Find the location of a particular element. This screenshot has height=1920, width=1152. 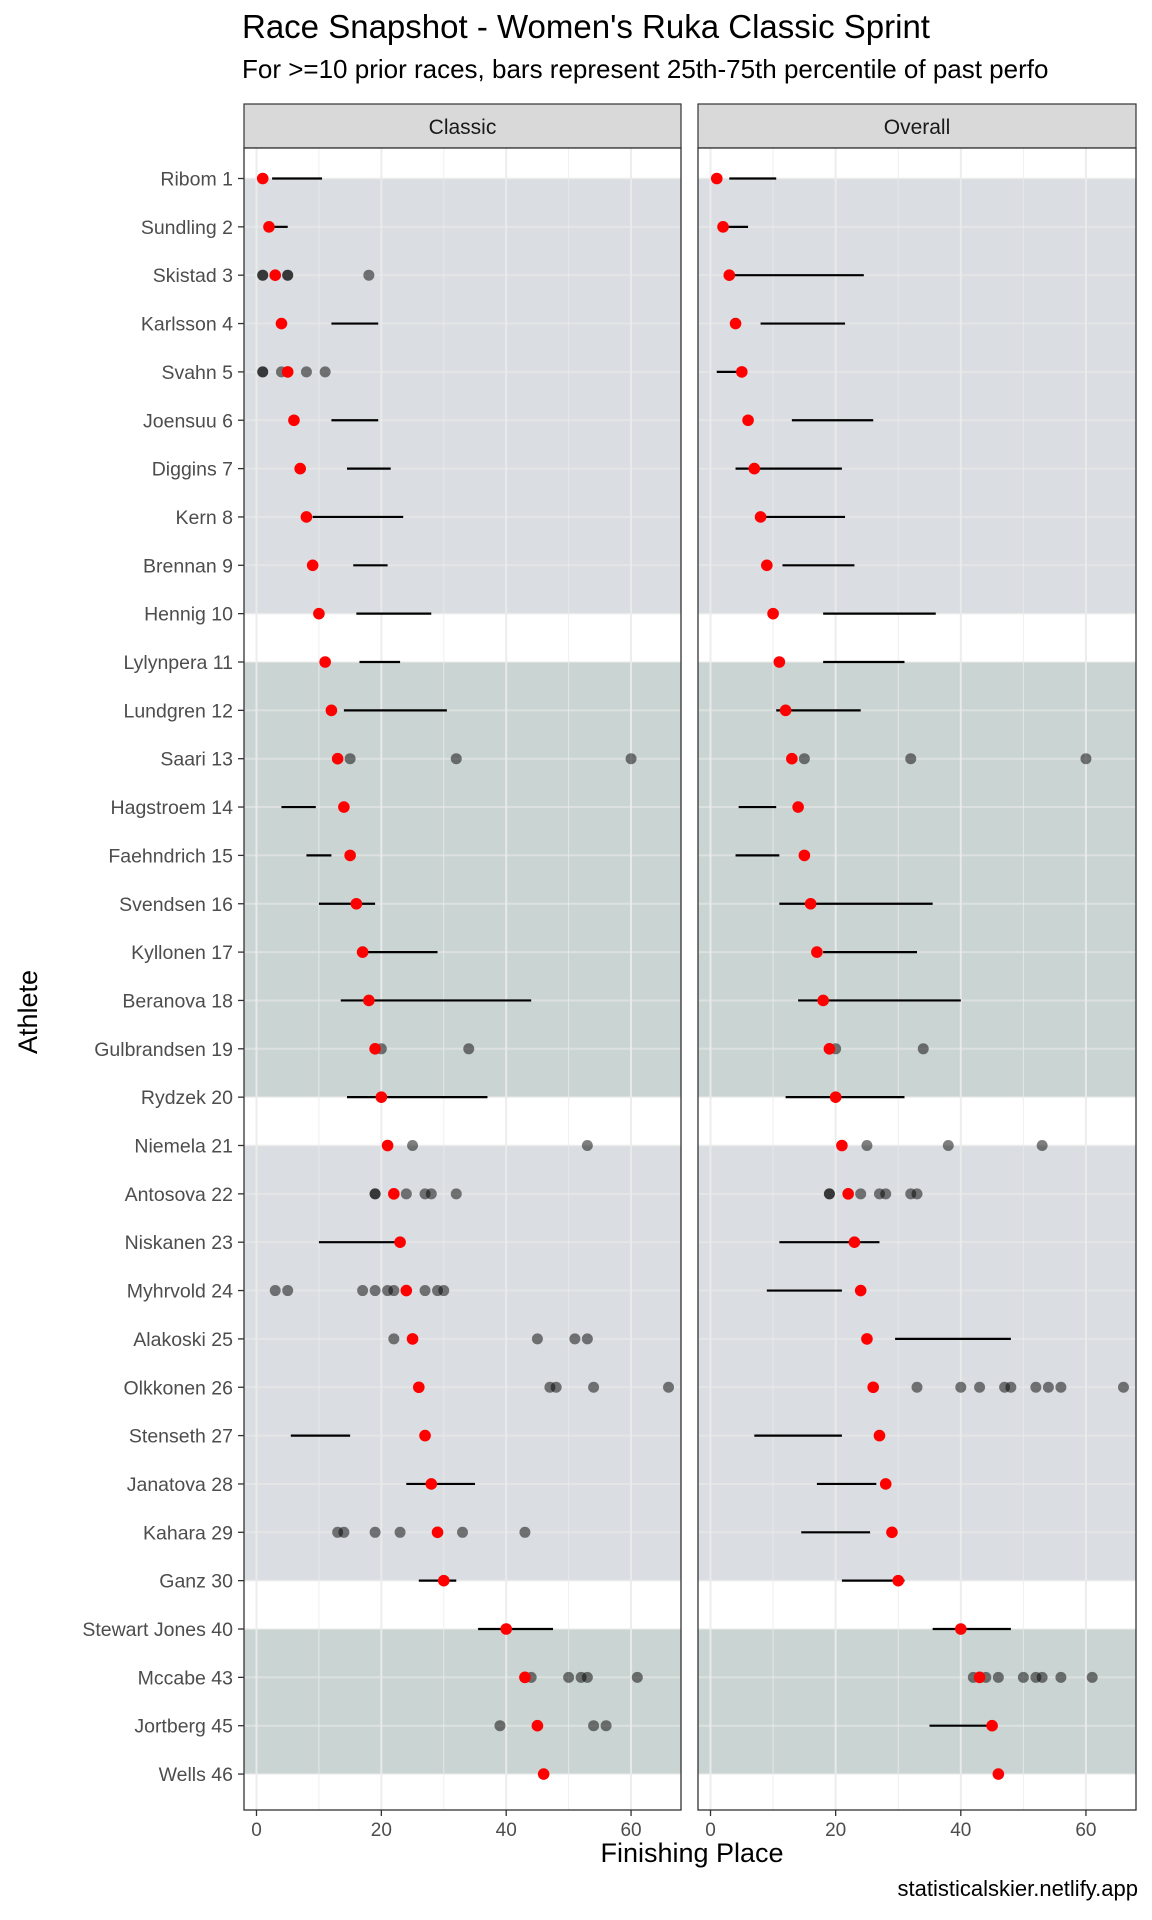

athlete-label: Stenseth 27 is located at coordinates (181, 1437).